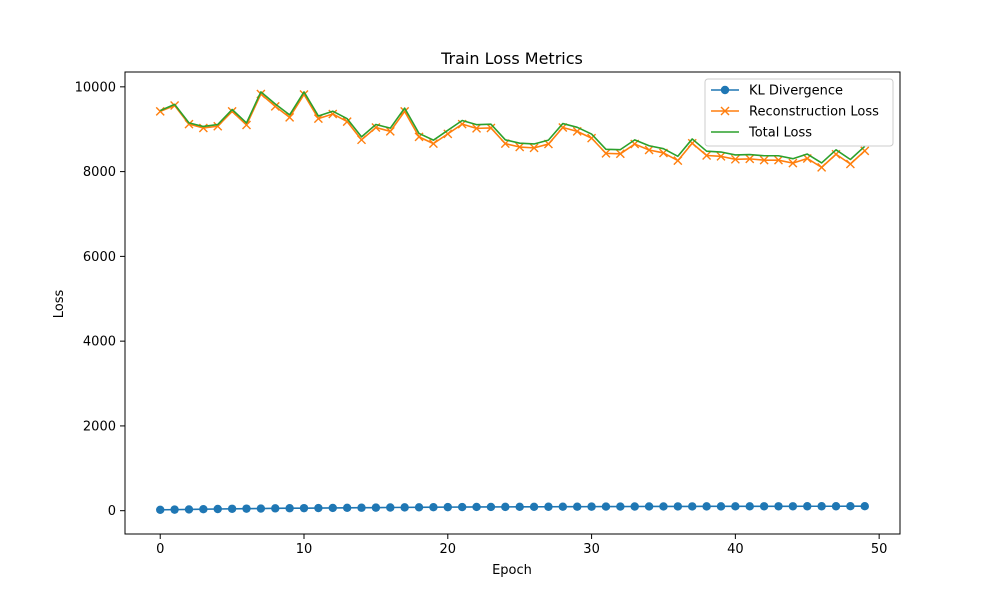 The height and width of the screenshot is (600, 1000). I want to click on y-tick-label: 8000, so click(99, 172).